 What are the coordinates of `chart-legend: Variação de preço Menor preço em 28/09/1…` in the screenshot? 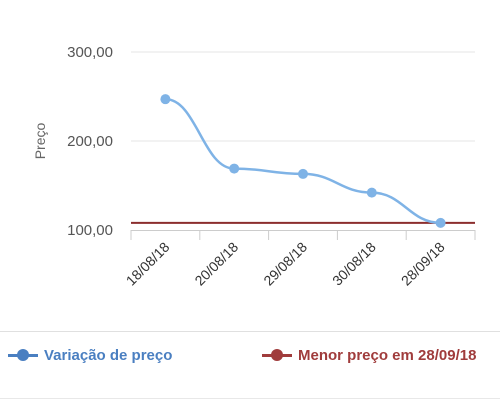 It's located at (250, 355).